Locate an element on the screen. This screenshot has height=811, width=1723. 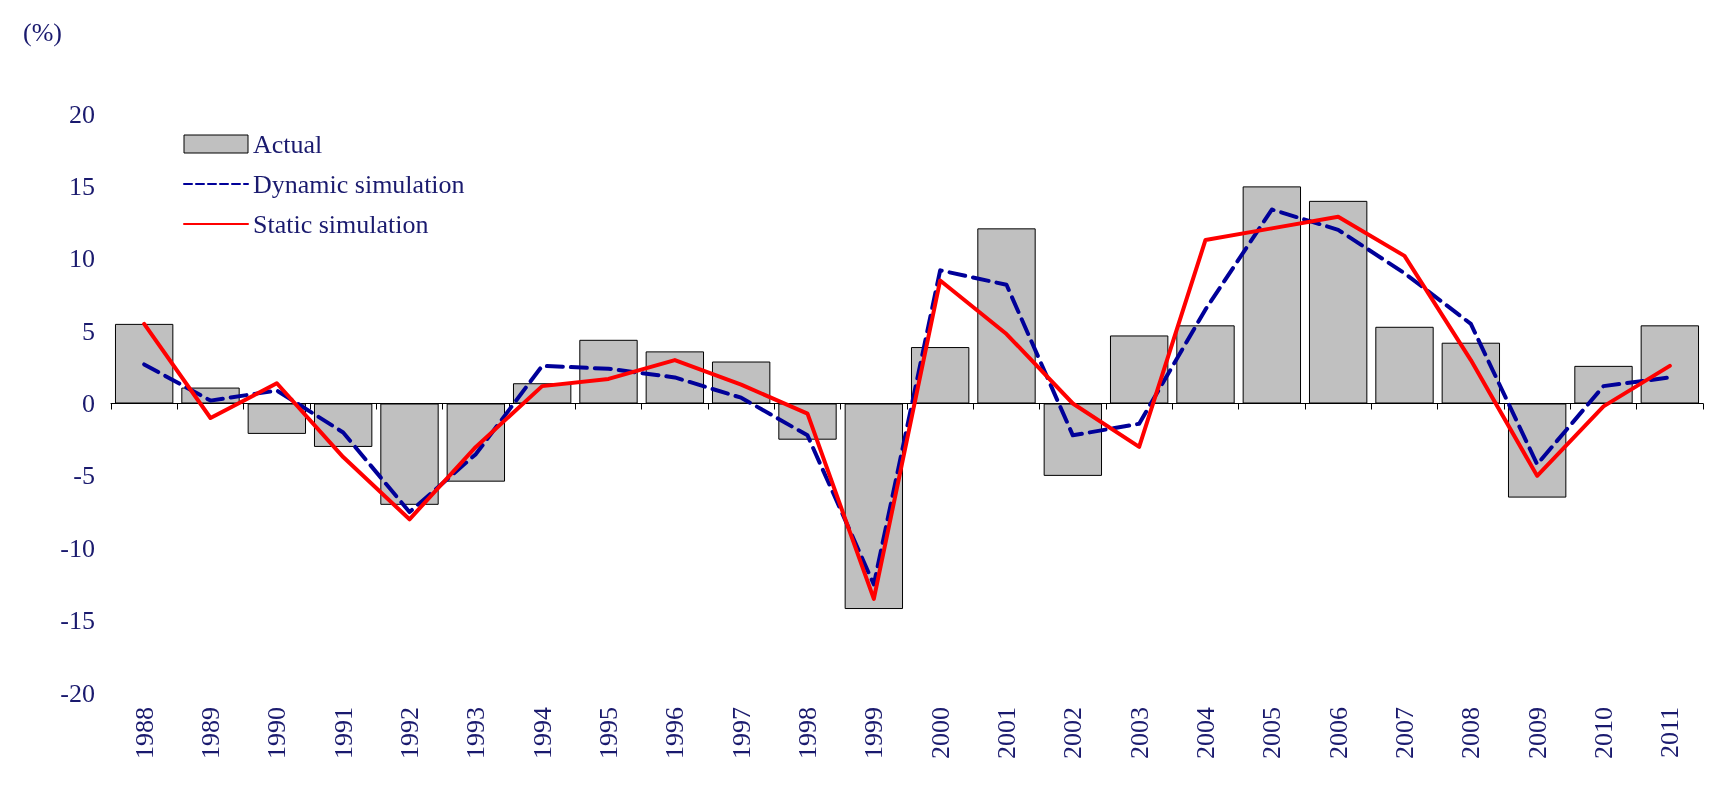
y-tick-label: 0 is located at coordinates (88, 403).